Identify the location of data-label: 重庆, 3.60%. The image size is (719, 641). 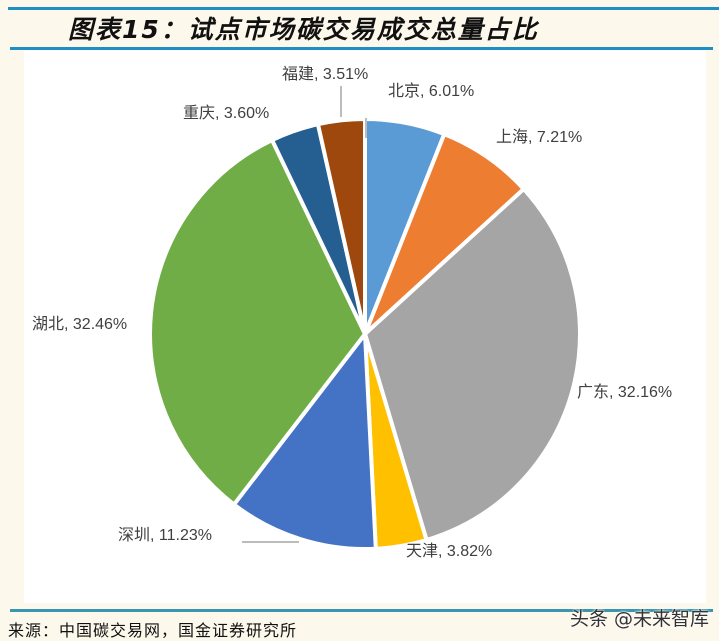
(226, 113).